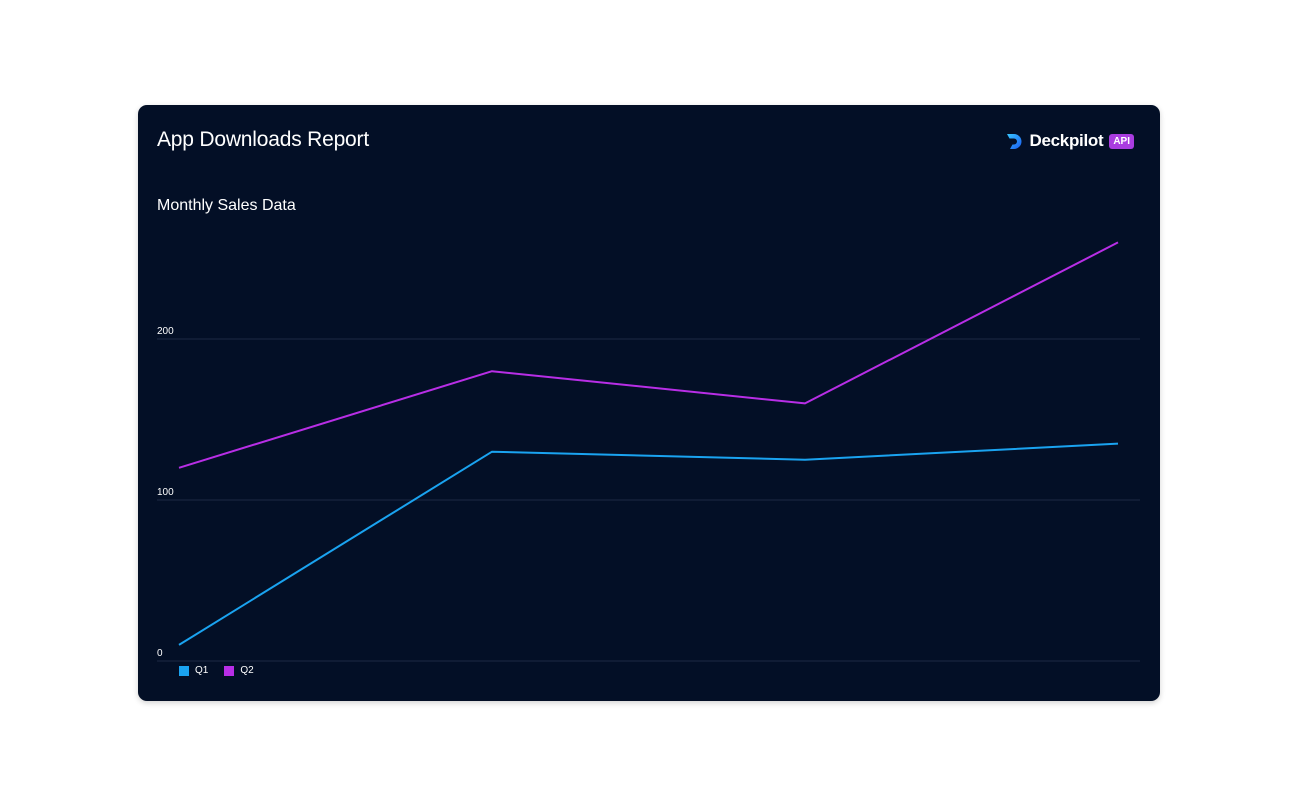 This screenshot has height=805, width=1298. I want to click on brand: Deckpilot API, so click(1070, 141).